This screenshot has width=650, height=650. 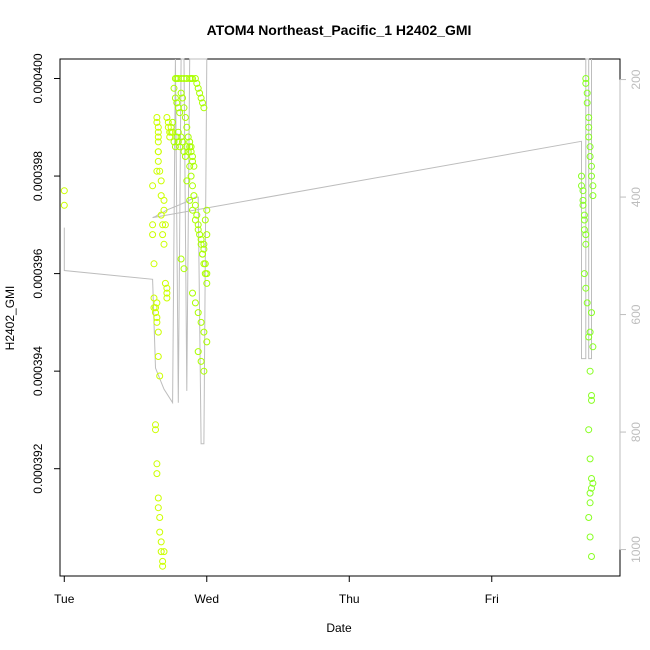 What do you see at coordinates (339, 30) in the screenshot?
I see `chart-title: ATOM4 Northeast_Pacific_1 H2402_GMI` at bounding box center [339, 30].